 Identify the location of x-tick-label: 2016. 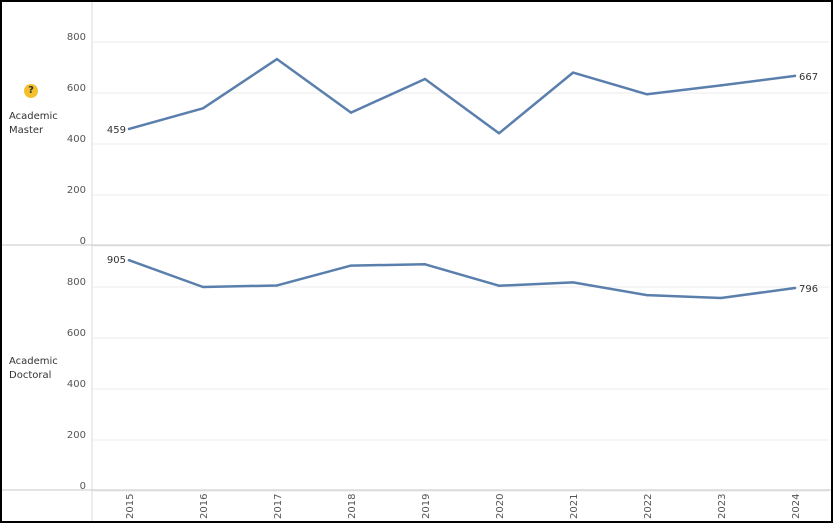
(204, 506).